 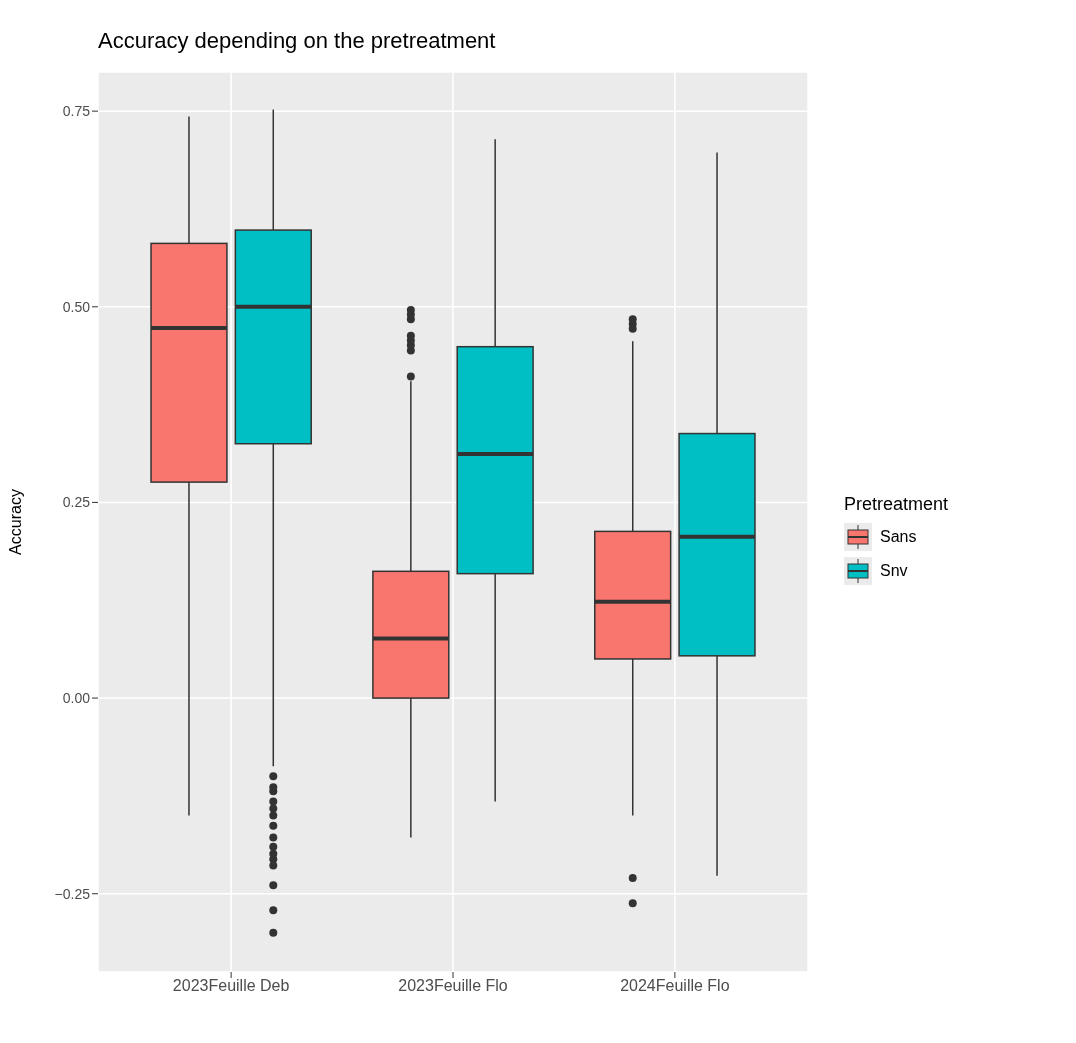 What do you see at coordinates (76, 698) in the screenshot?
I see `y-tick-label: 0.00` at bounding box center [76, 698].